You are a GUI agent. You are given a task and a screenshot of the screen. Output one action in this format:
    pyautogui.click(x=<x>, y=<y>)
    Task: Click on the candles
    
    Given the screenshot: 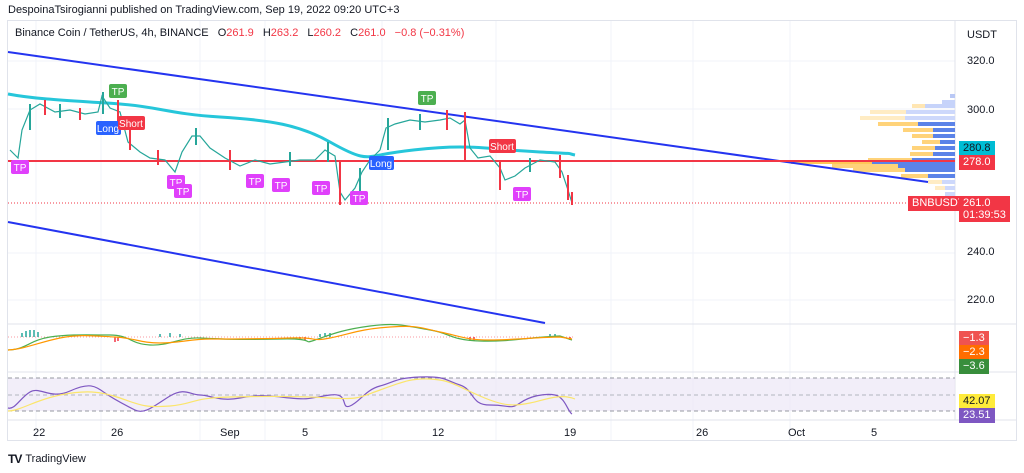 What is the action you would take?
    pyautogui.click(x=301, y=148)
    